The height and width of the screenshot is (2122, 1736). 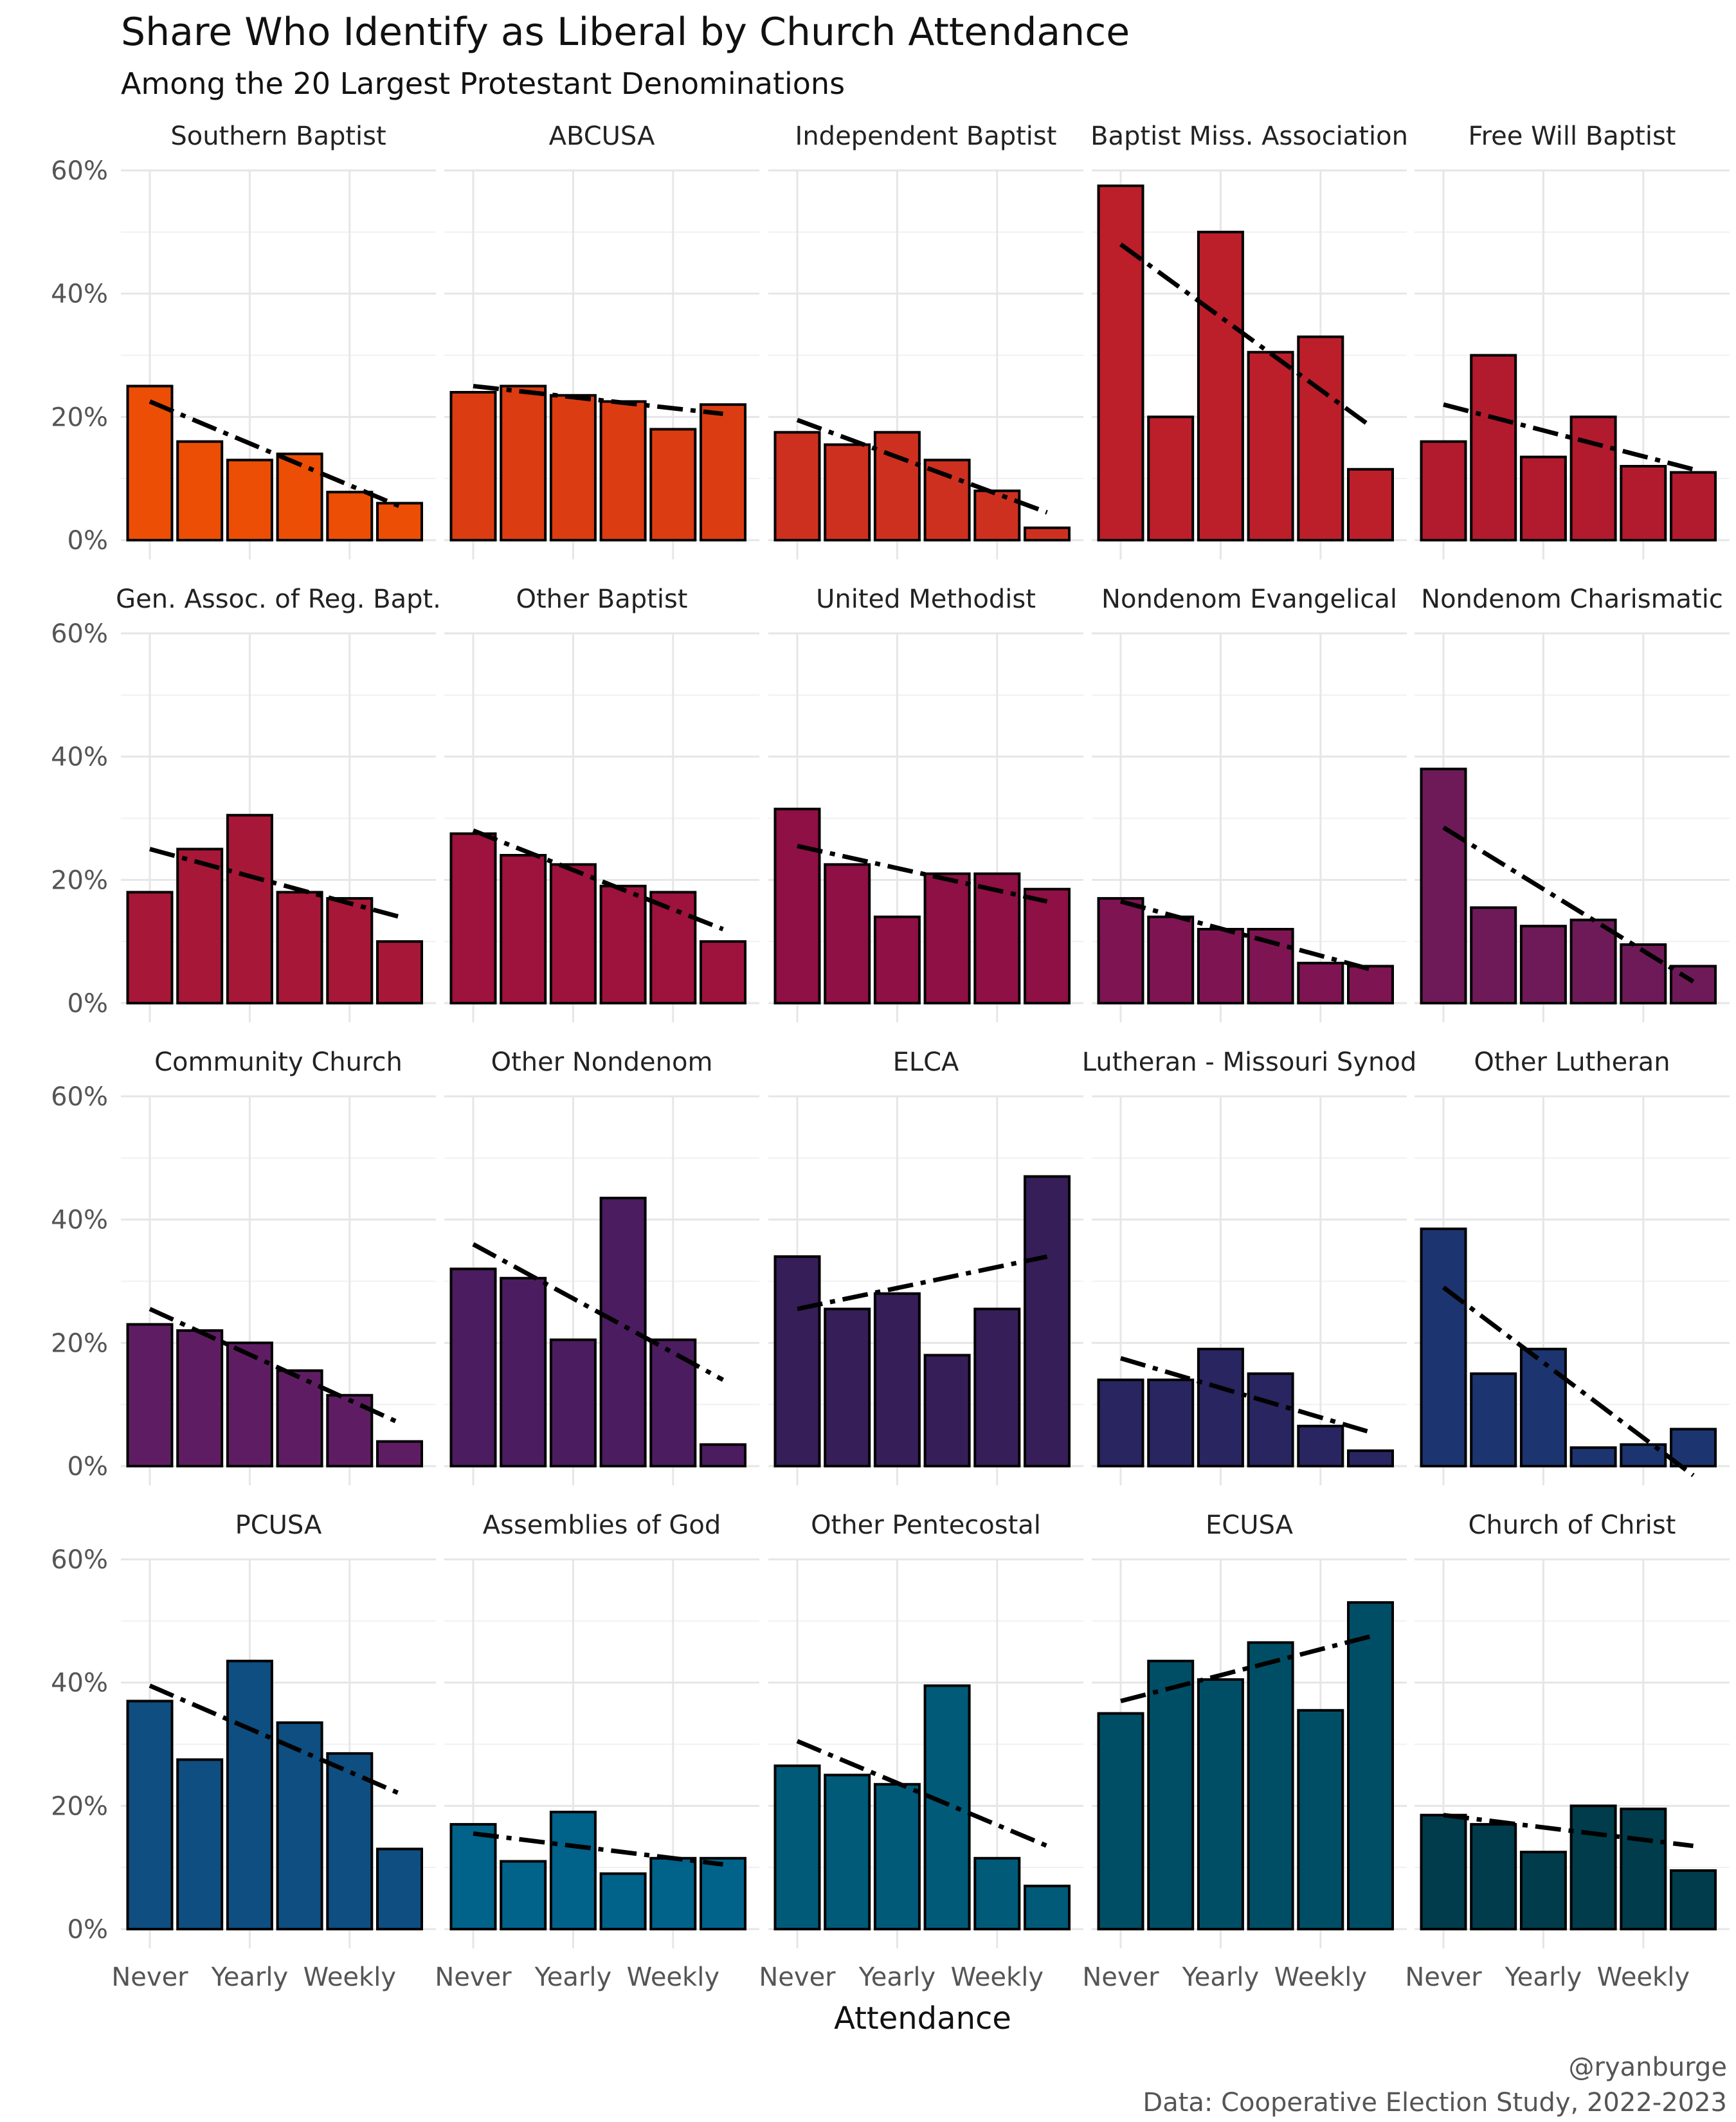 What do you see at coordinates (1572, 599) in the screenshot?
I see `facet-label: Nondenom Charismatic` at bounding box center [1572, 599].